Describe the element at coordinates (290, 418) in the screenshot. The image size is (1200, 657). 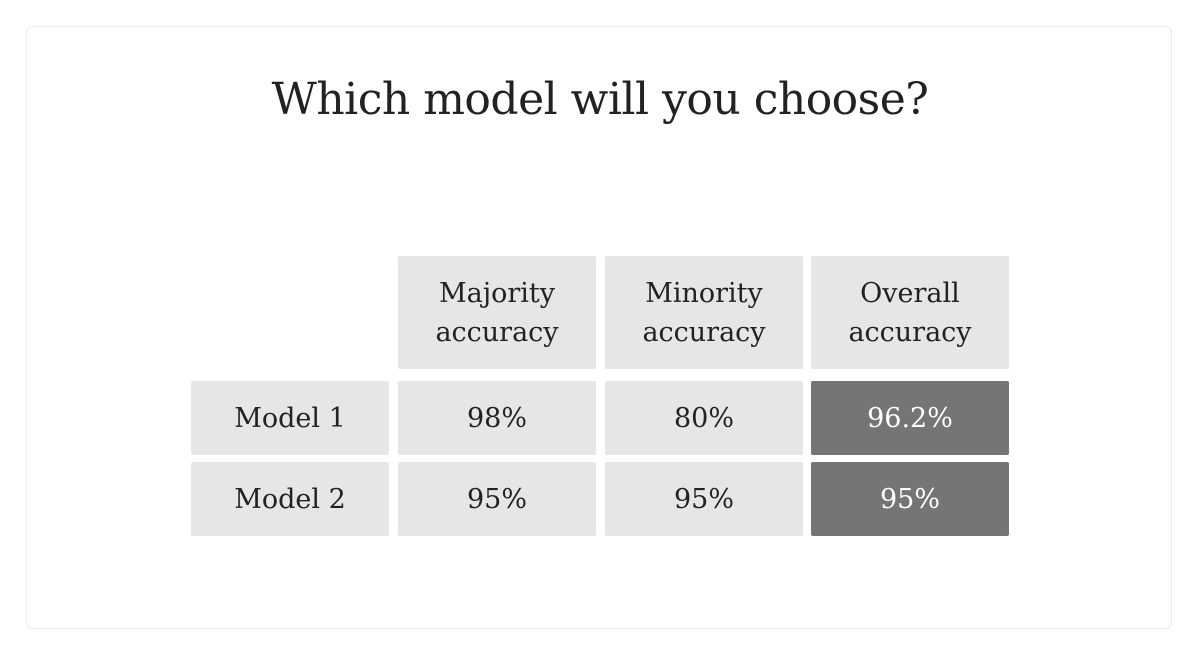
I see `row-label-model-1: Model 1` at that location.